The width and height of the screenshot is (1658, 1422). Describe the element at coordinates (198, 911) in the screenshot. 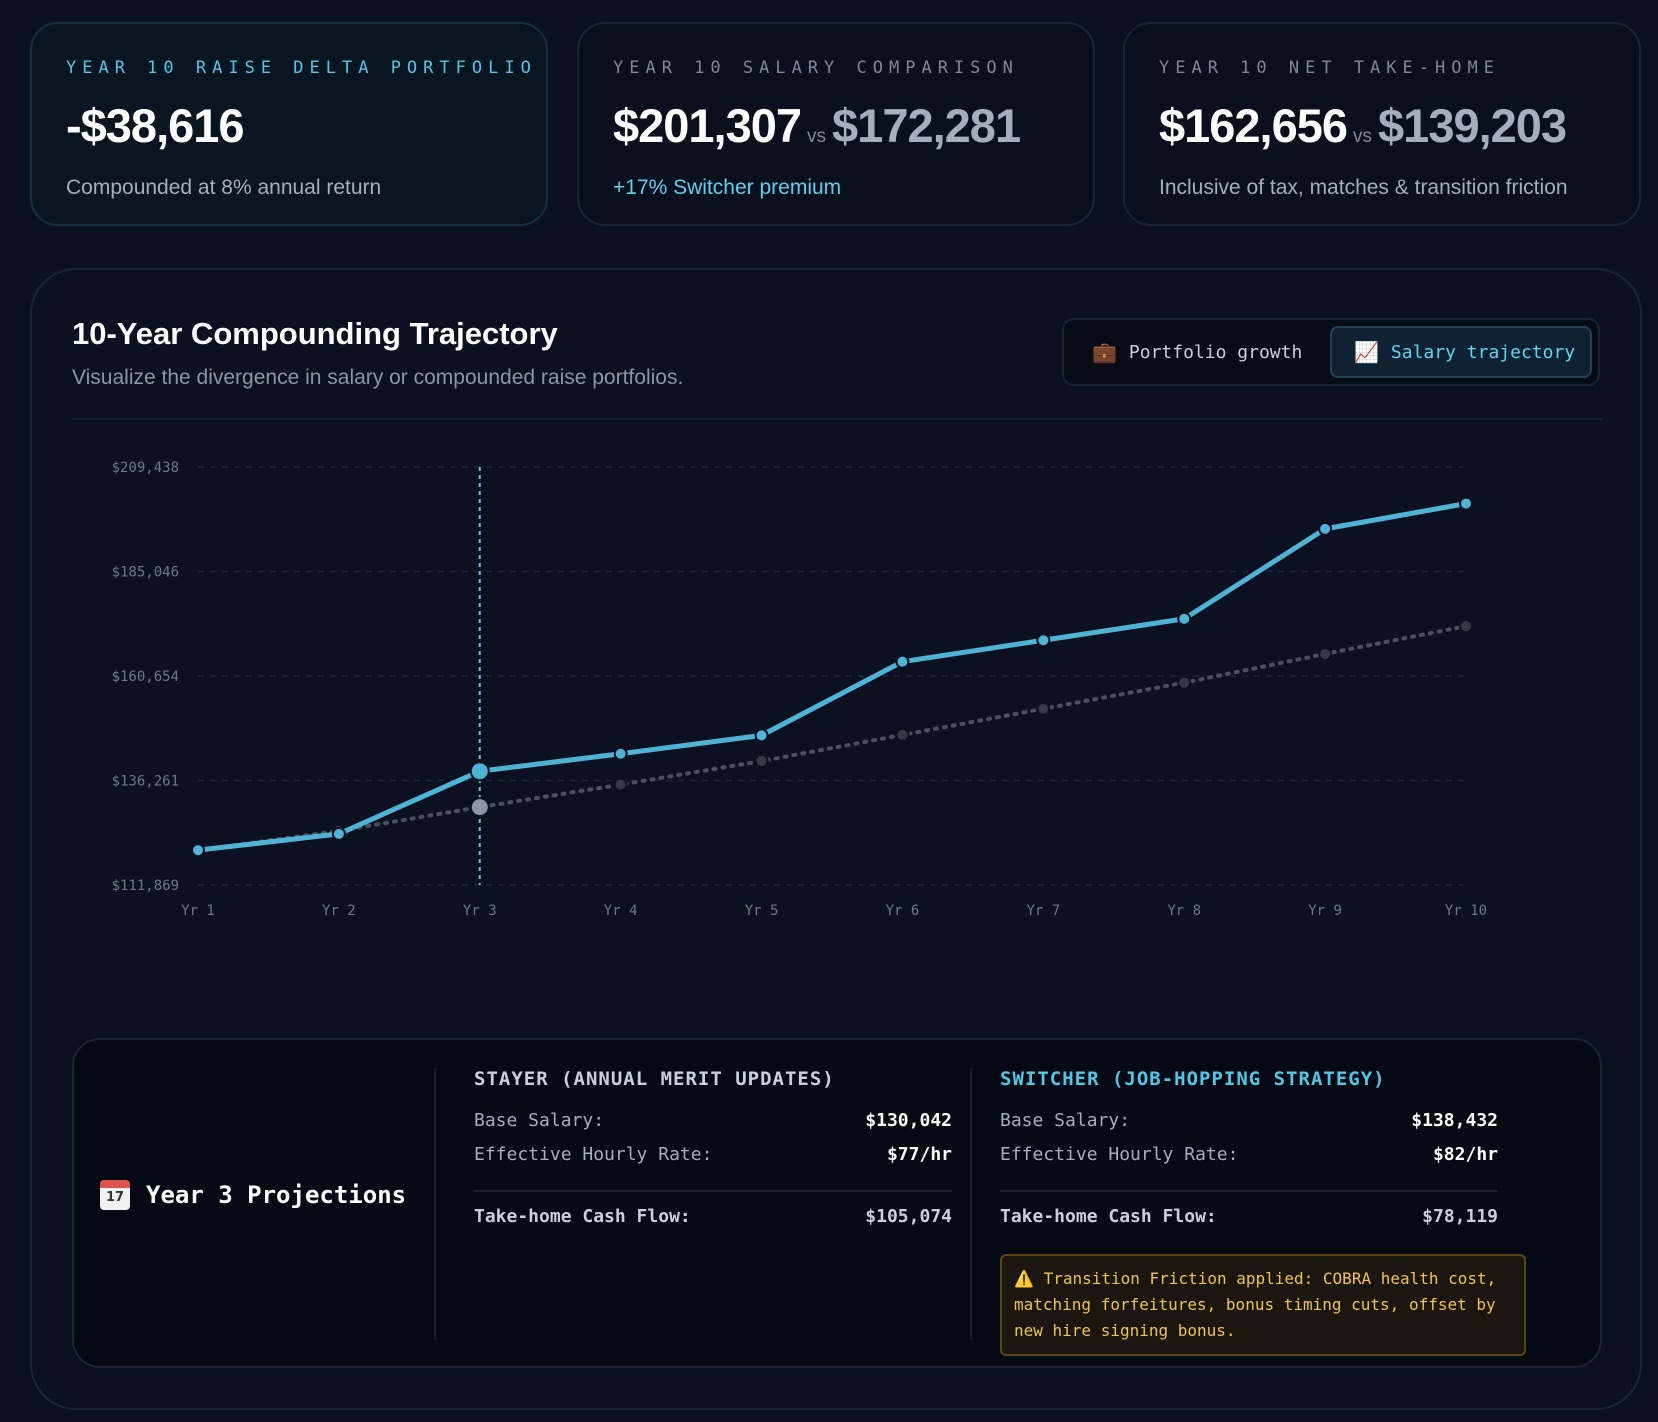

I see `x-tick-label: Yr 1` at that location.